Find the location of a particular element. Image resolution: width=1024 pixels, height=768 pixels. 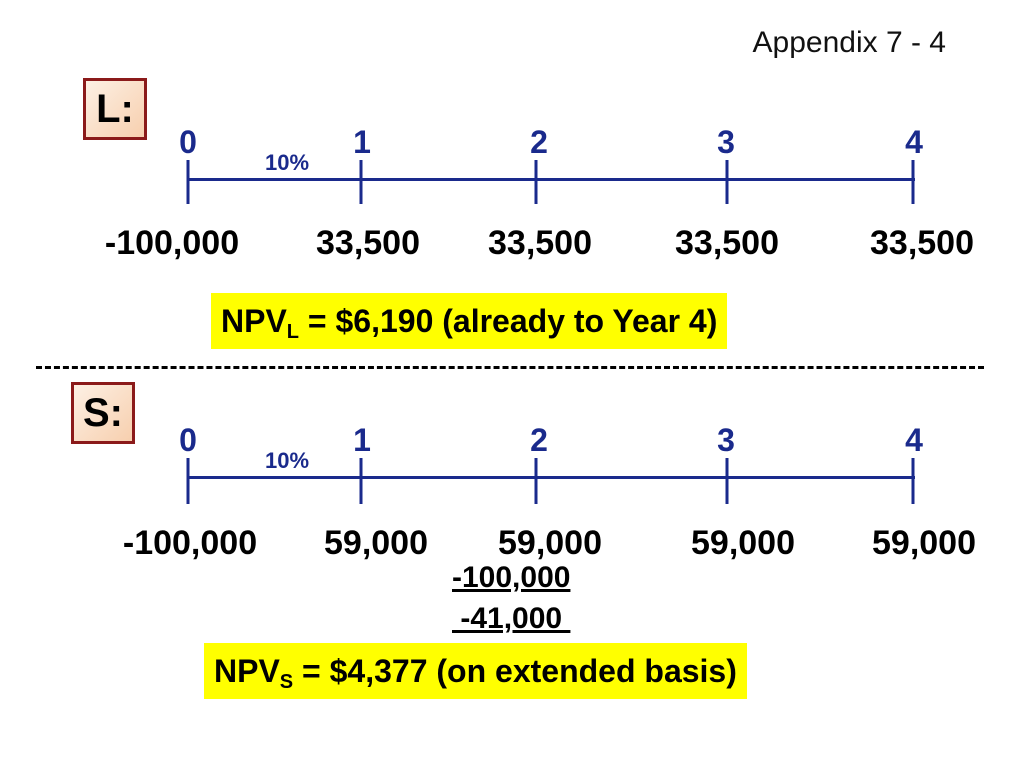

reinvestment-cost: -100,000 is located at coordinates (511, 577).